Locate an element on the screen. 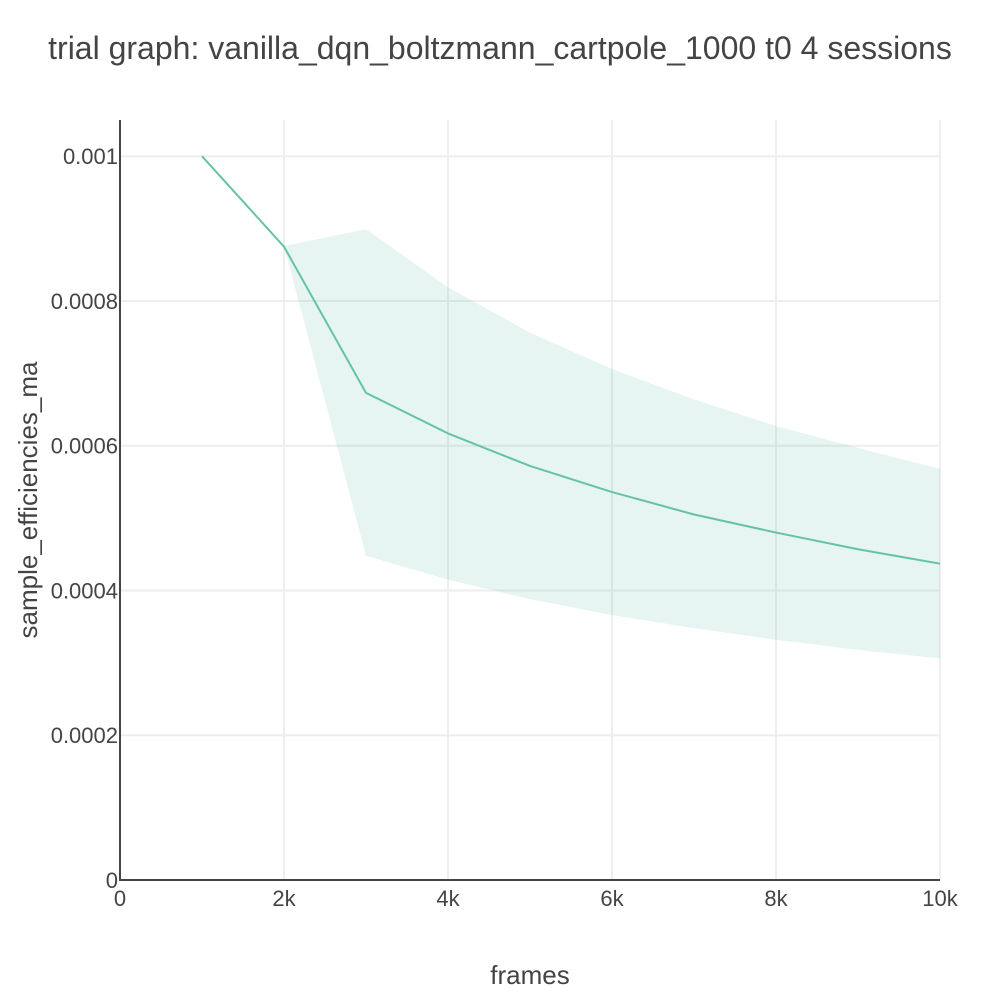  x-axis-label: frames is located at coordinates (529, 975).